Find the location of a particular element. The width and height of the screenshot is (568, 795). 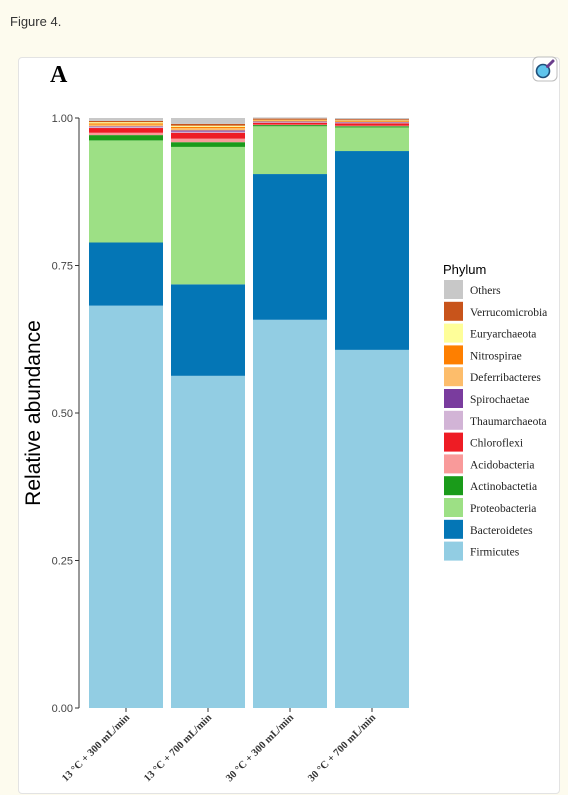

legend-label: Others is located at coordinates (485, 291).